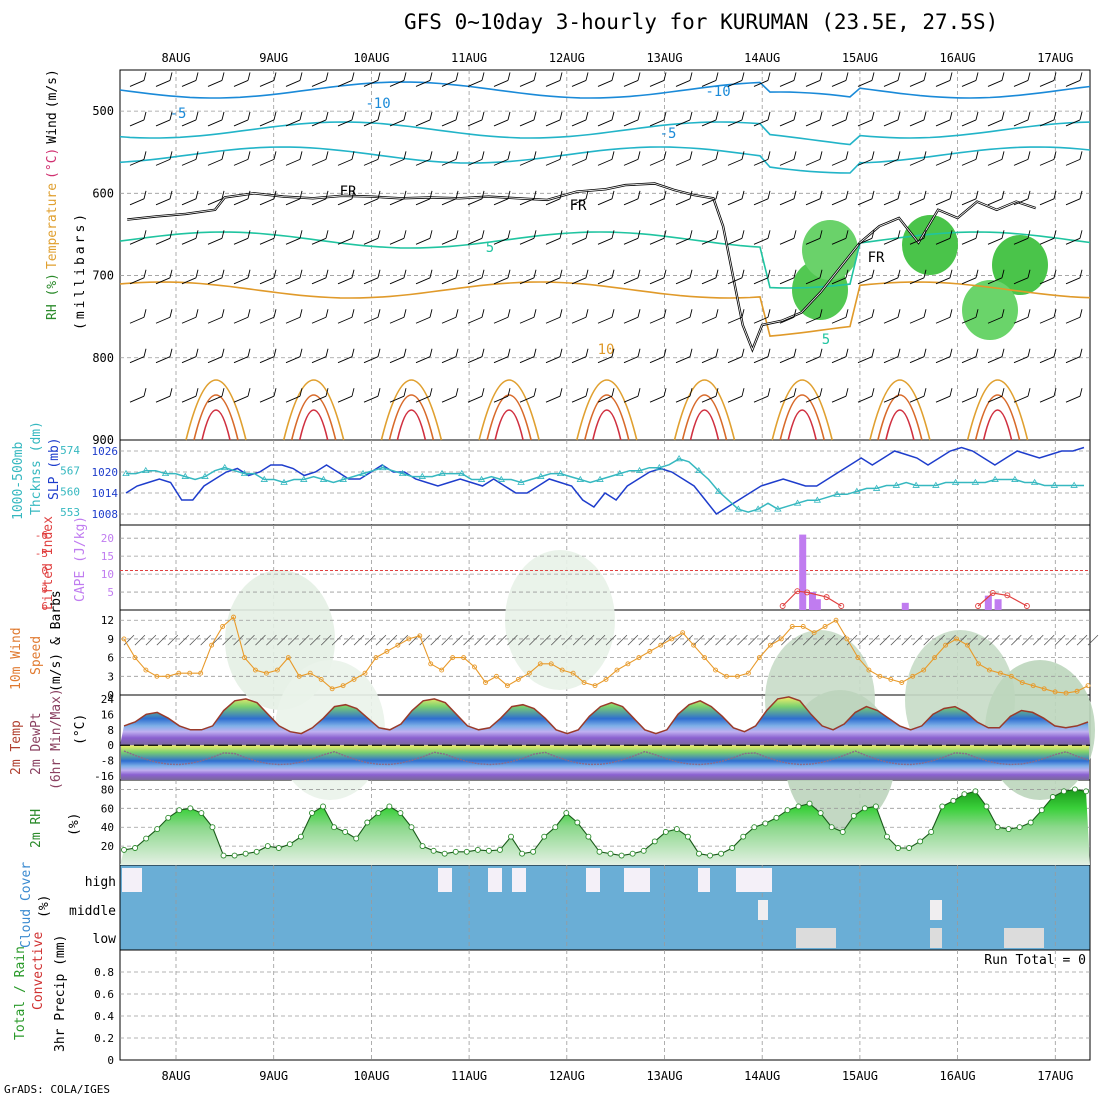  I want to click on thickness-tick-label: 553, so click(70, 512).